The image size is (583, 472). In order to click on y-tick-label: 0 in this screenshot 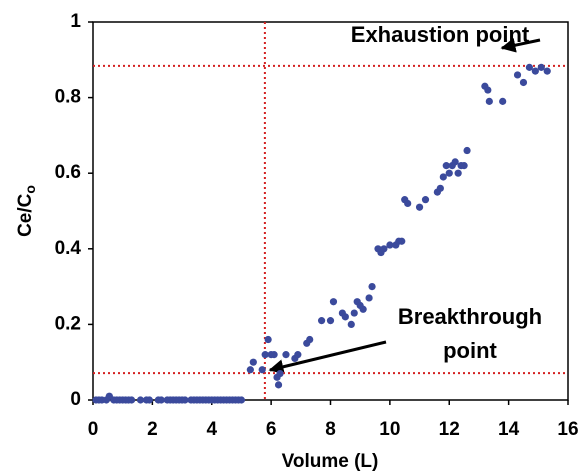, I will do `click(75, 399)`.